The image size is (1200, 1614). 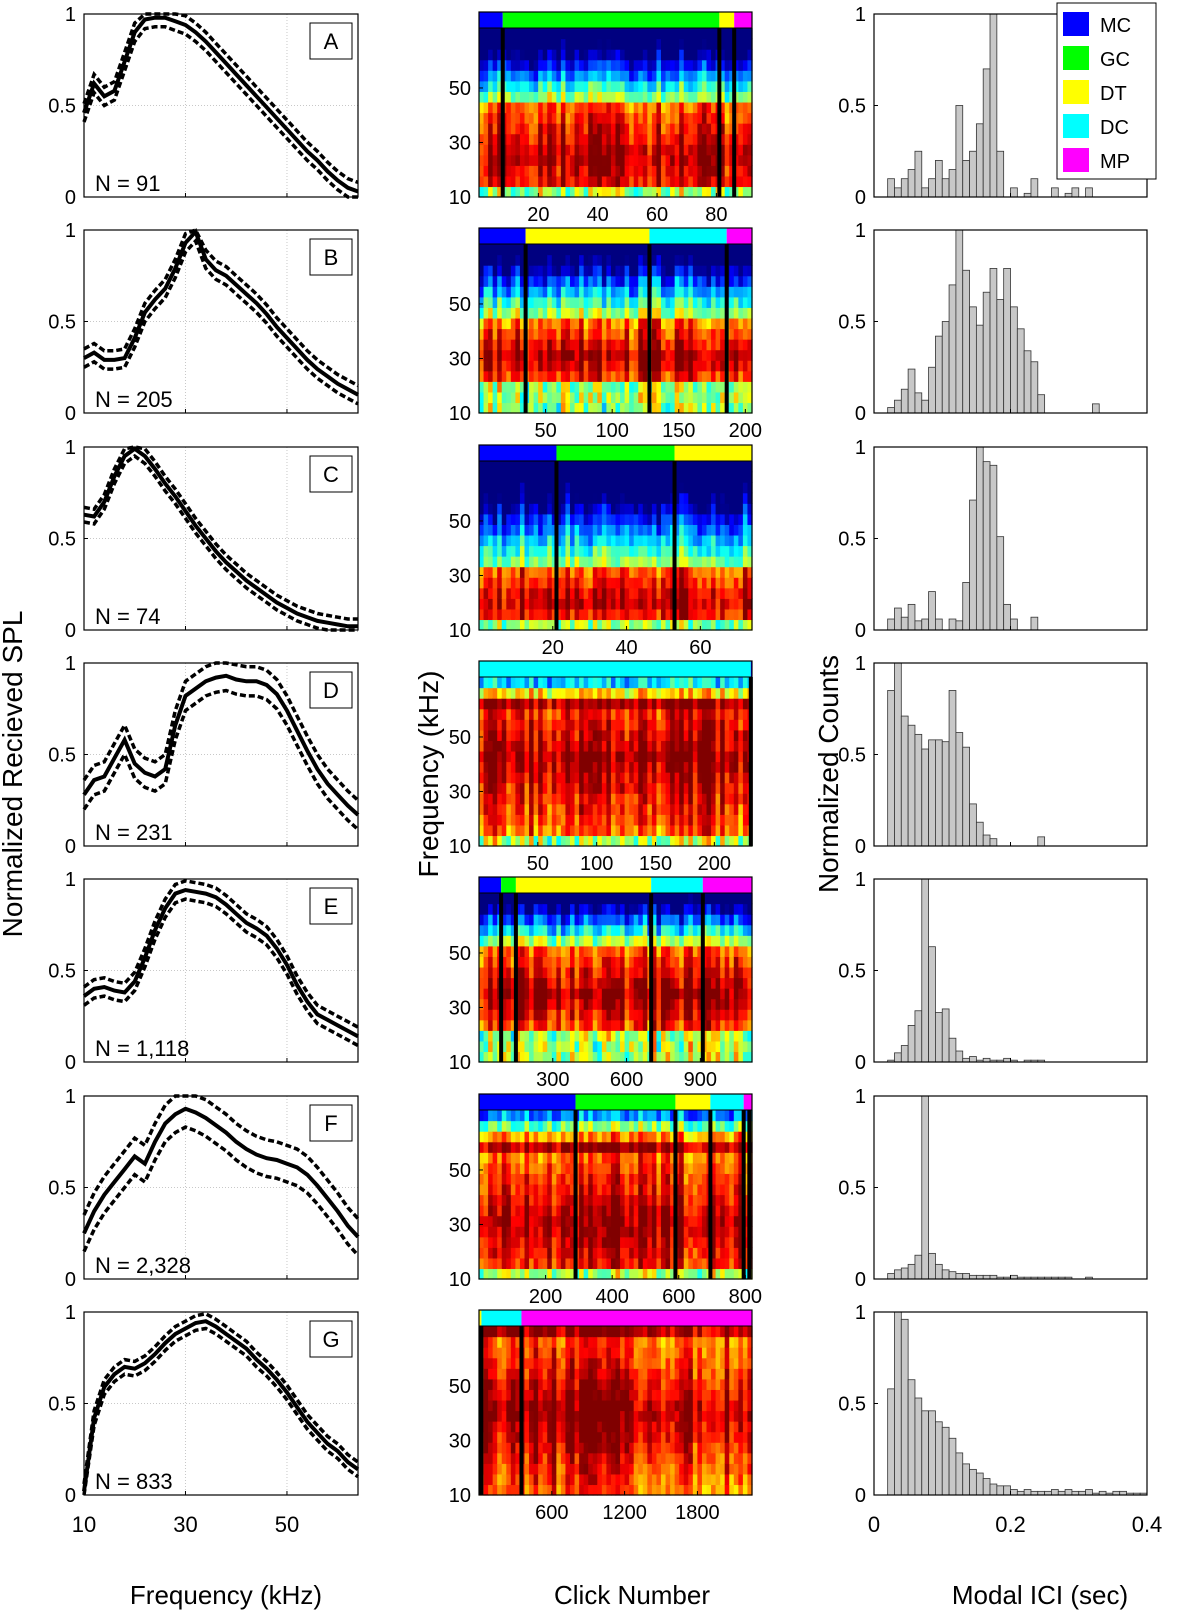 What do you see at coordinates (615, 537) in the screenshot?
I see `axes-frame` at bounding box center [615, 537].